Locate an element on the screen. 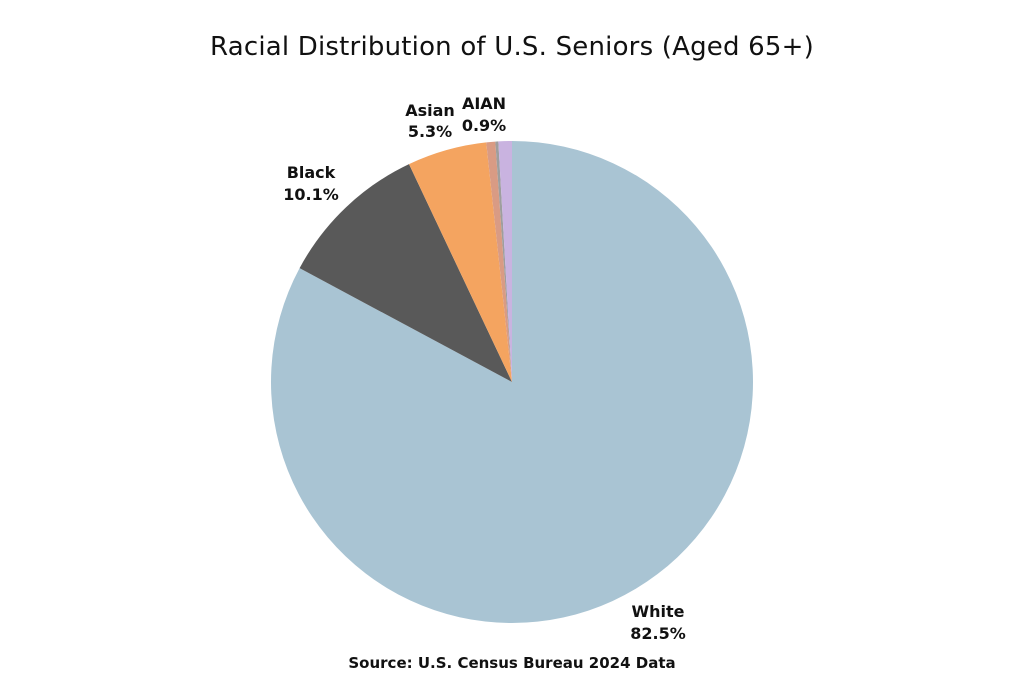 This screenshot has width=1024, height=683. source-note: Source: U.S. Census Bureau 2024 Data is located at coordinates (512, 663).